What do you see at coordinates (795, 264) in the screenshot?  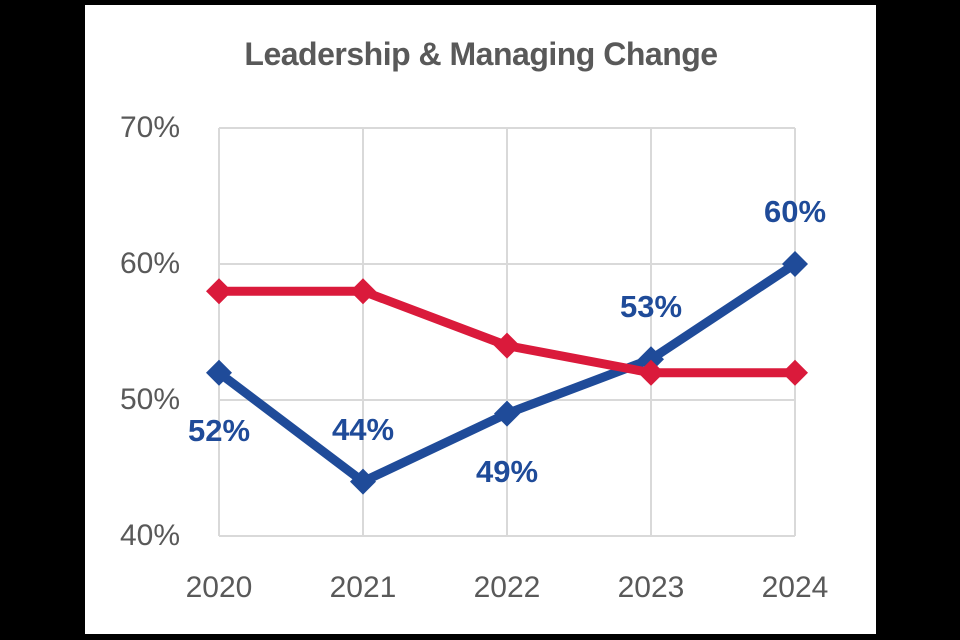 I see `marker-blue-2024` at bounding box center [795, 264].